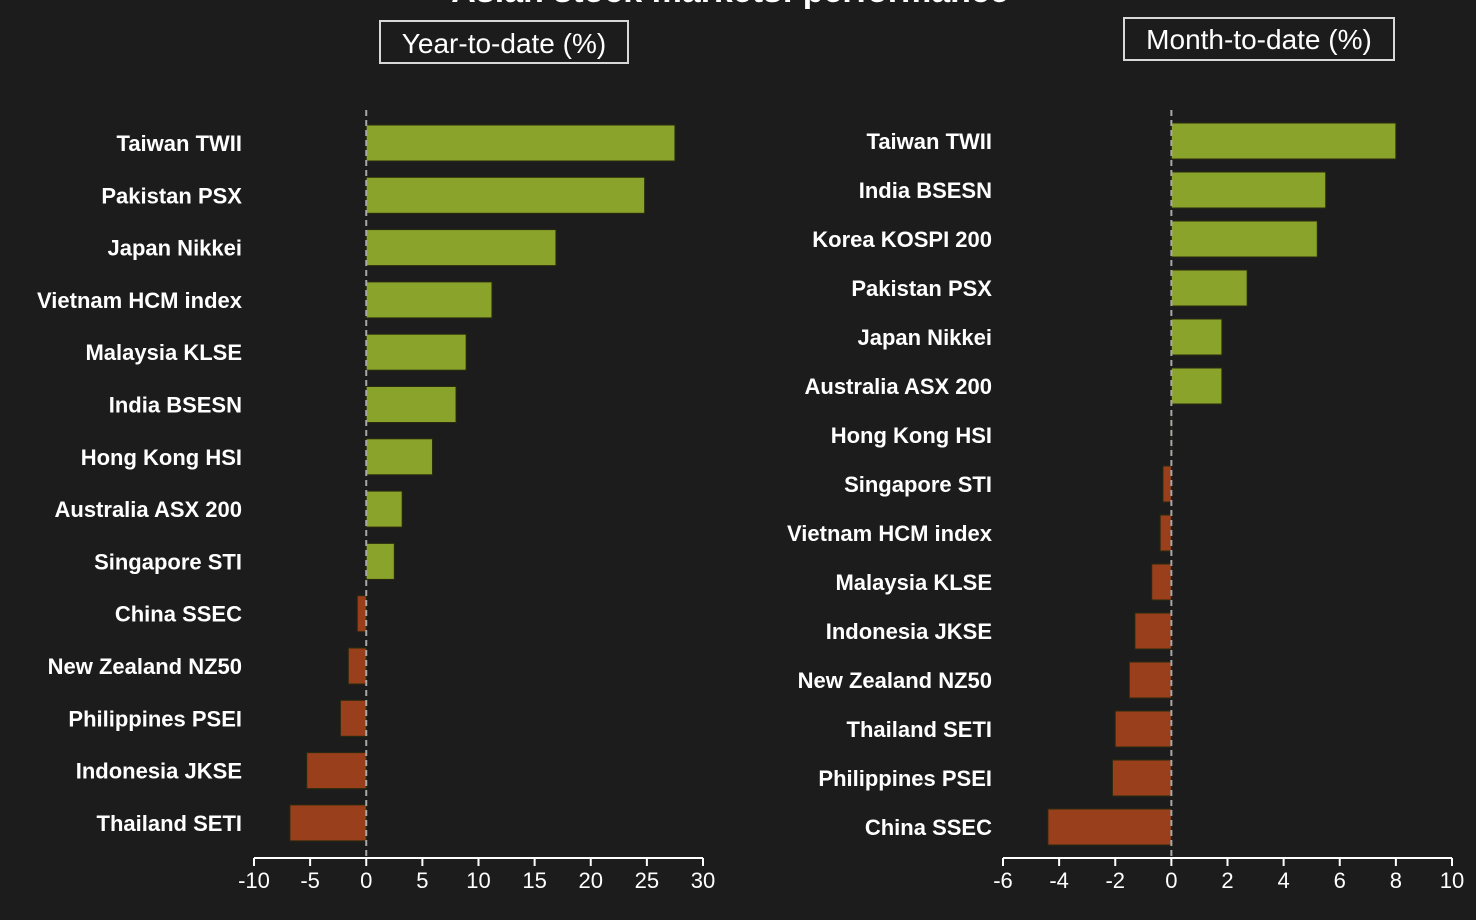 This screenshot has width=1476, height=920. Describe the element at coordinates (921, 288) in the screenshot. I see `mtd-category-label: Pakistan PSX` at that location.